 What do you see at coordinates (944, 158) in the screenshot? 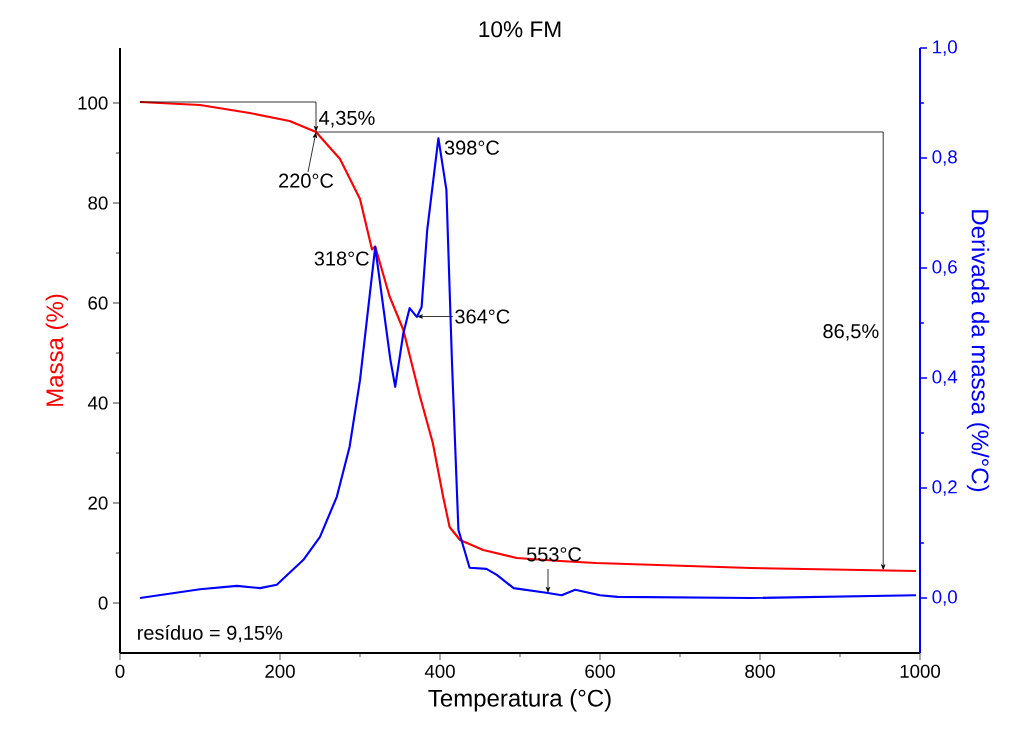
I see `y2-tick-label: 0,8` at bounding box center [944, 158].